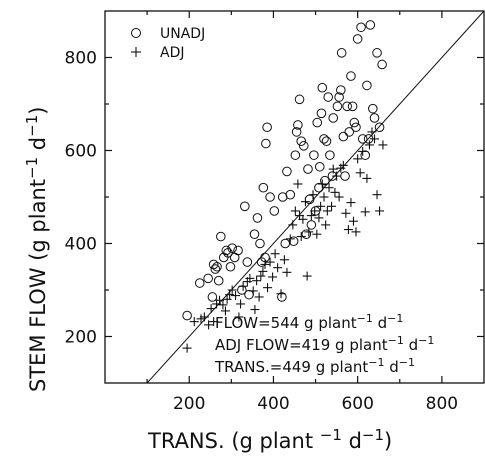  I want to click on legend-label-unadj: UNADJ, so click(182, 34).